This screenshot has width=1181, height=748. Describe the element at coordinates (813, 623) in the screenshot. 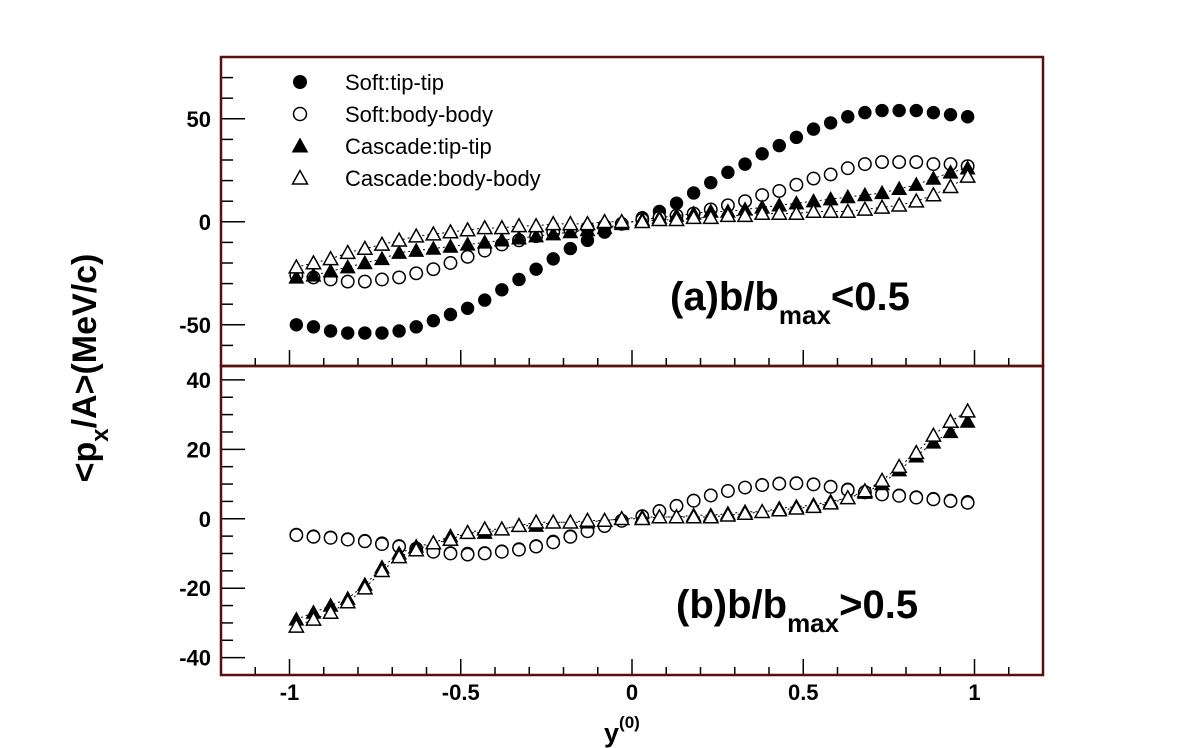

I see `panel-b-annotation-sub: max` at that location.